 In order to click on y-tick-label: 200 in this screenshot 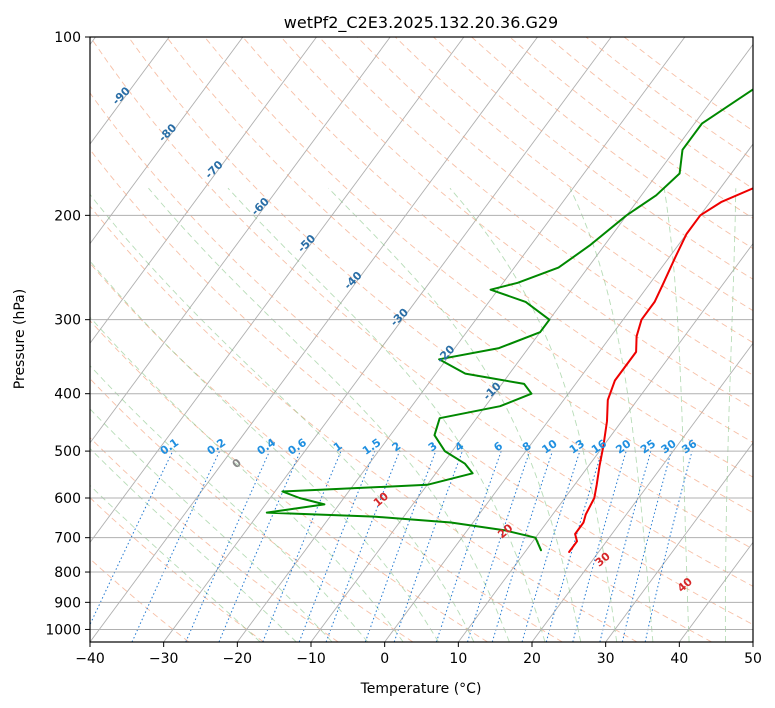, I will do `click(67, 216)`.